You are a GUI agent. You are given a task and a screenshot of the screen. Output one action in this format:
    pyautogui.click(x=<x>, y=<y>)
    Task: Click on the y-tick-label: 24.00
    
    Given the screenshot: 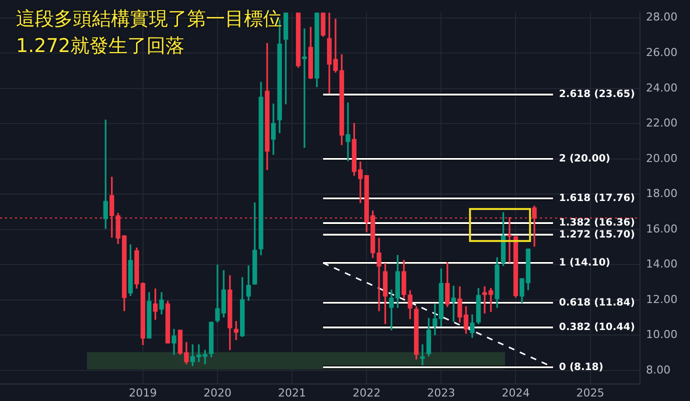 What is the action you would take?
    pyautogui.click(x=662, y=87)
    